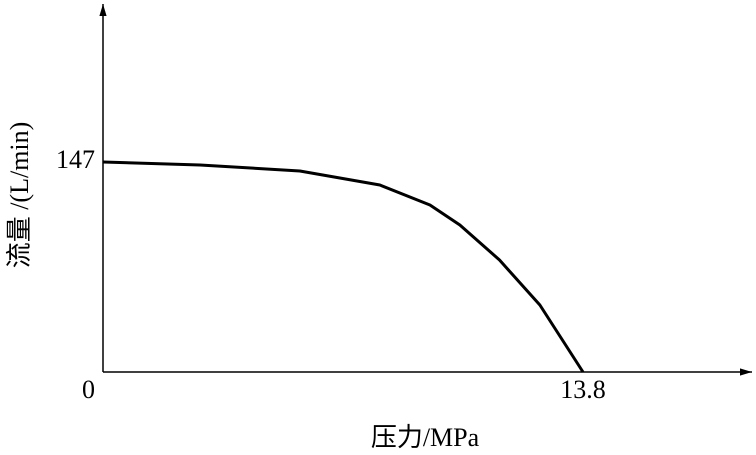 The height and width of the screenshot is (455, 756). Describe the element at coordinates (88, 389) in the screenshot. I see `x-tick-label: 0` at that location.